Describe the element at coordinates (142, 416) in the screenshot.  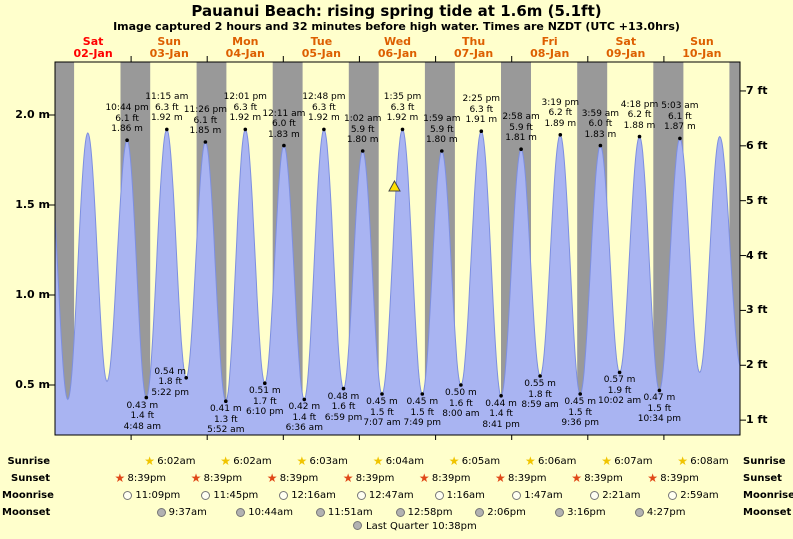
I see `low-tide-label: 0.43 m 1.4 ft 4:48 am` at that location.